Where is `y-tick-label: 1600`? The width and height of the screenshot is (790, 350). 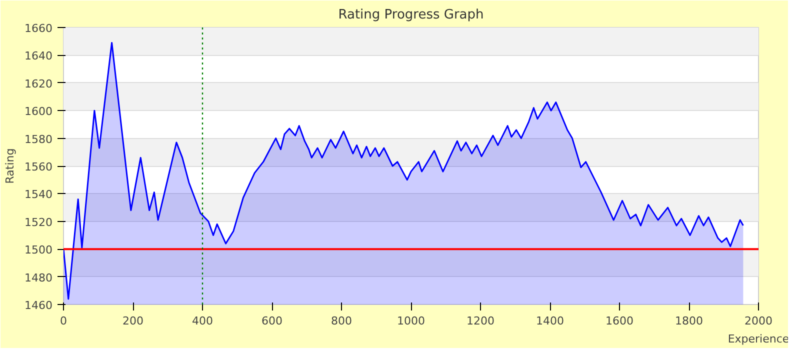 y-tick-label: 1600 is located at coordinates (38, 111).